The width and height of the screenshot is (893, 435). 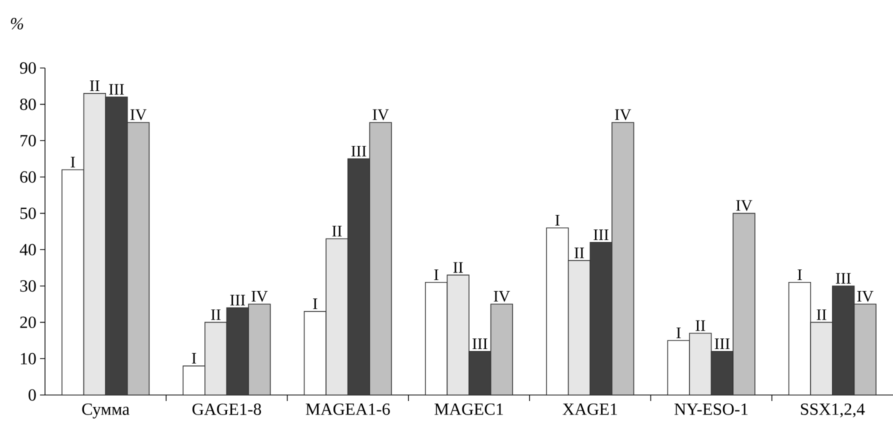 What do you see at coordinates (28, 250) in the screenshot?
I see `y-tick-label: 40` at bounding box center [28, 250].